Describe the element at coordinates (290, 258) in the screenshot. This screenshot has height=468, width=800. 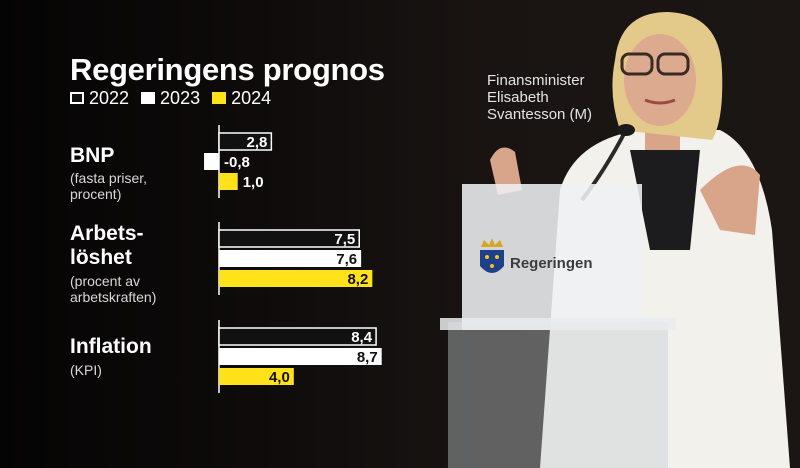
I see `bar-1-2023` at that location.